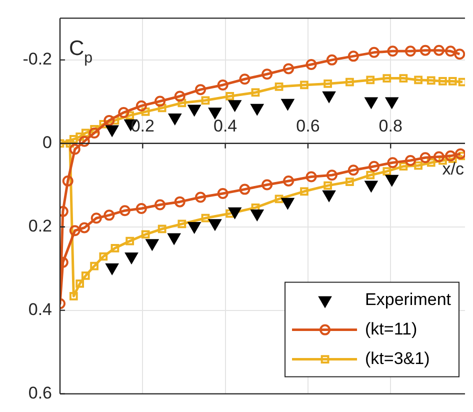 The height and width of the screenshot is (412, 473). Describe the element at coordinates (397, 358) in the screenshot. I see `legend-label: (kt=3&1)` at that location.